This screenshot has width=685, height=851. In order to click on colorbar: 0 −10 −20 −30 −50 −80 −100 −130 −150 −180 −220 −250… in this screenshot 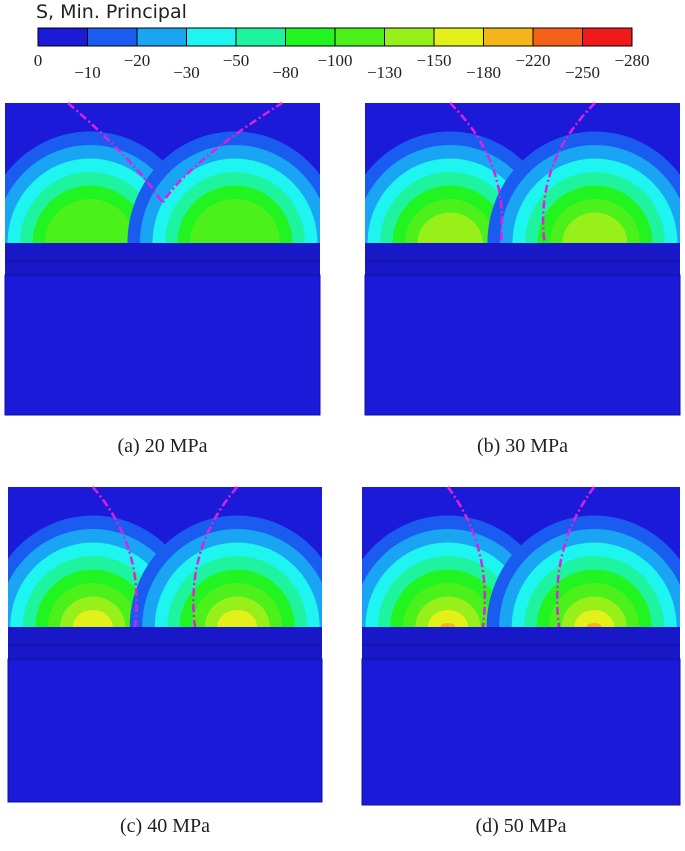, I will do `click(342, 54)`.